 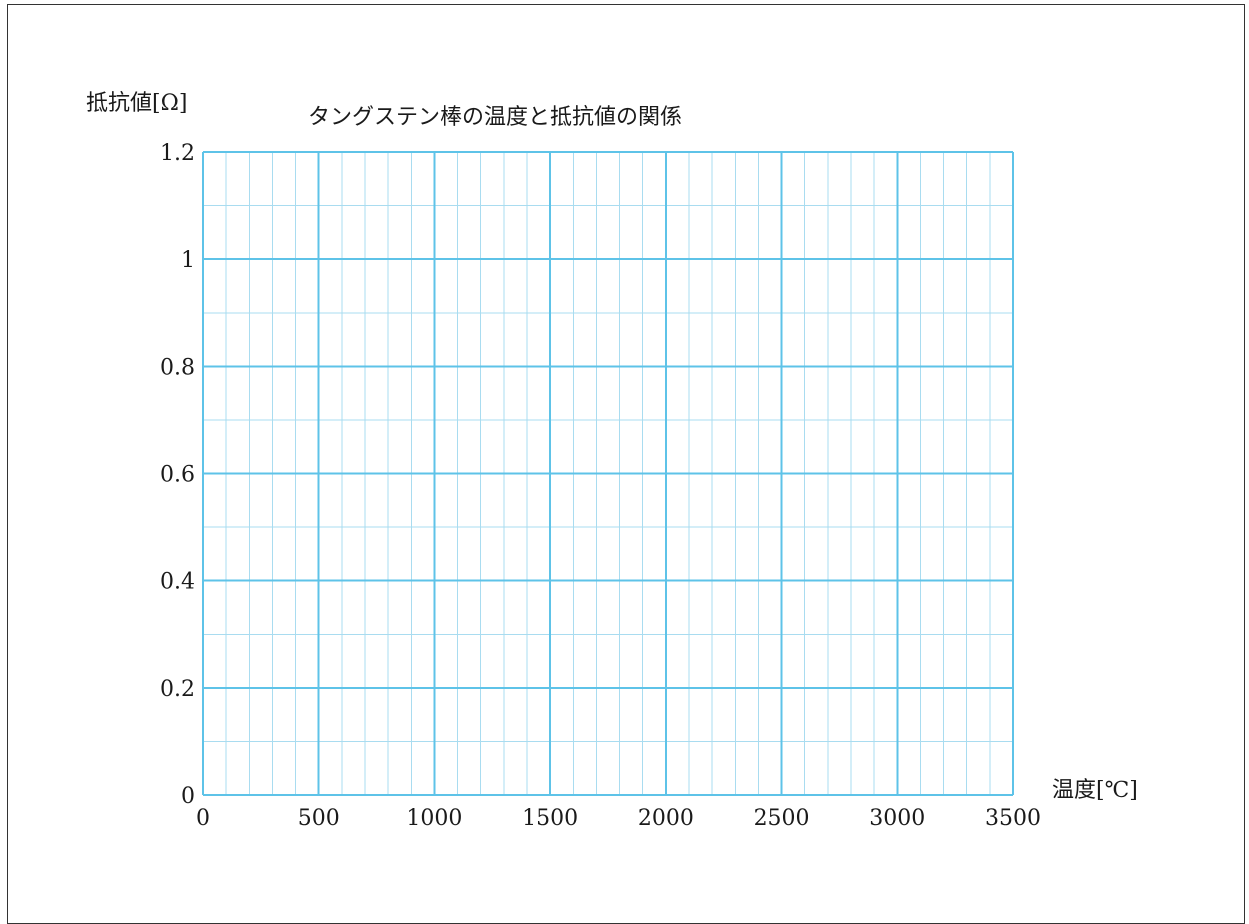 I want to click on x-tick-label: 3000, so click(x=897, y=818).